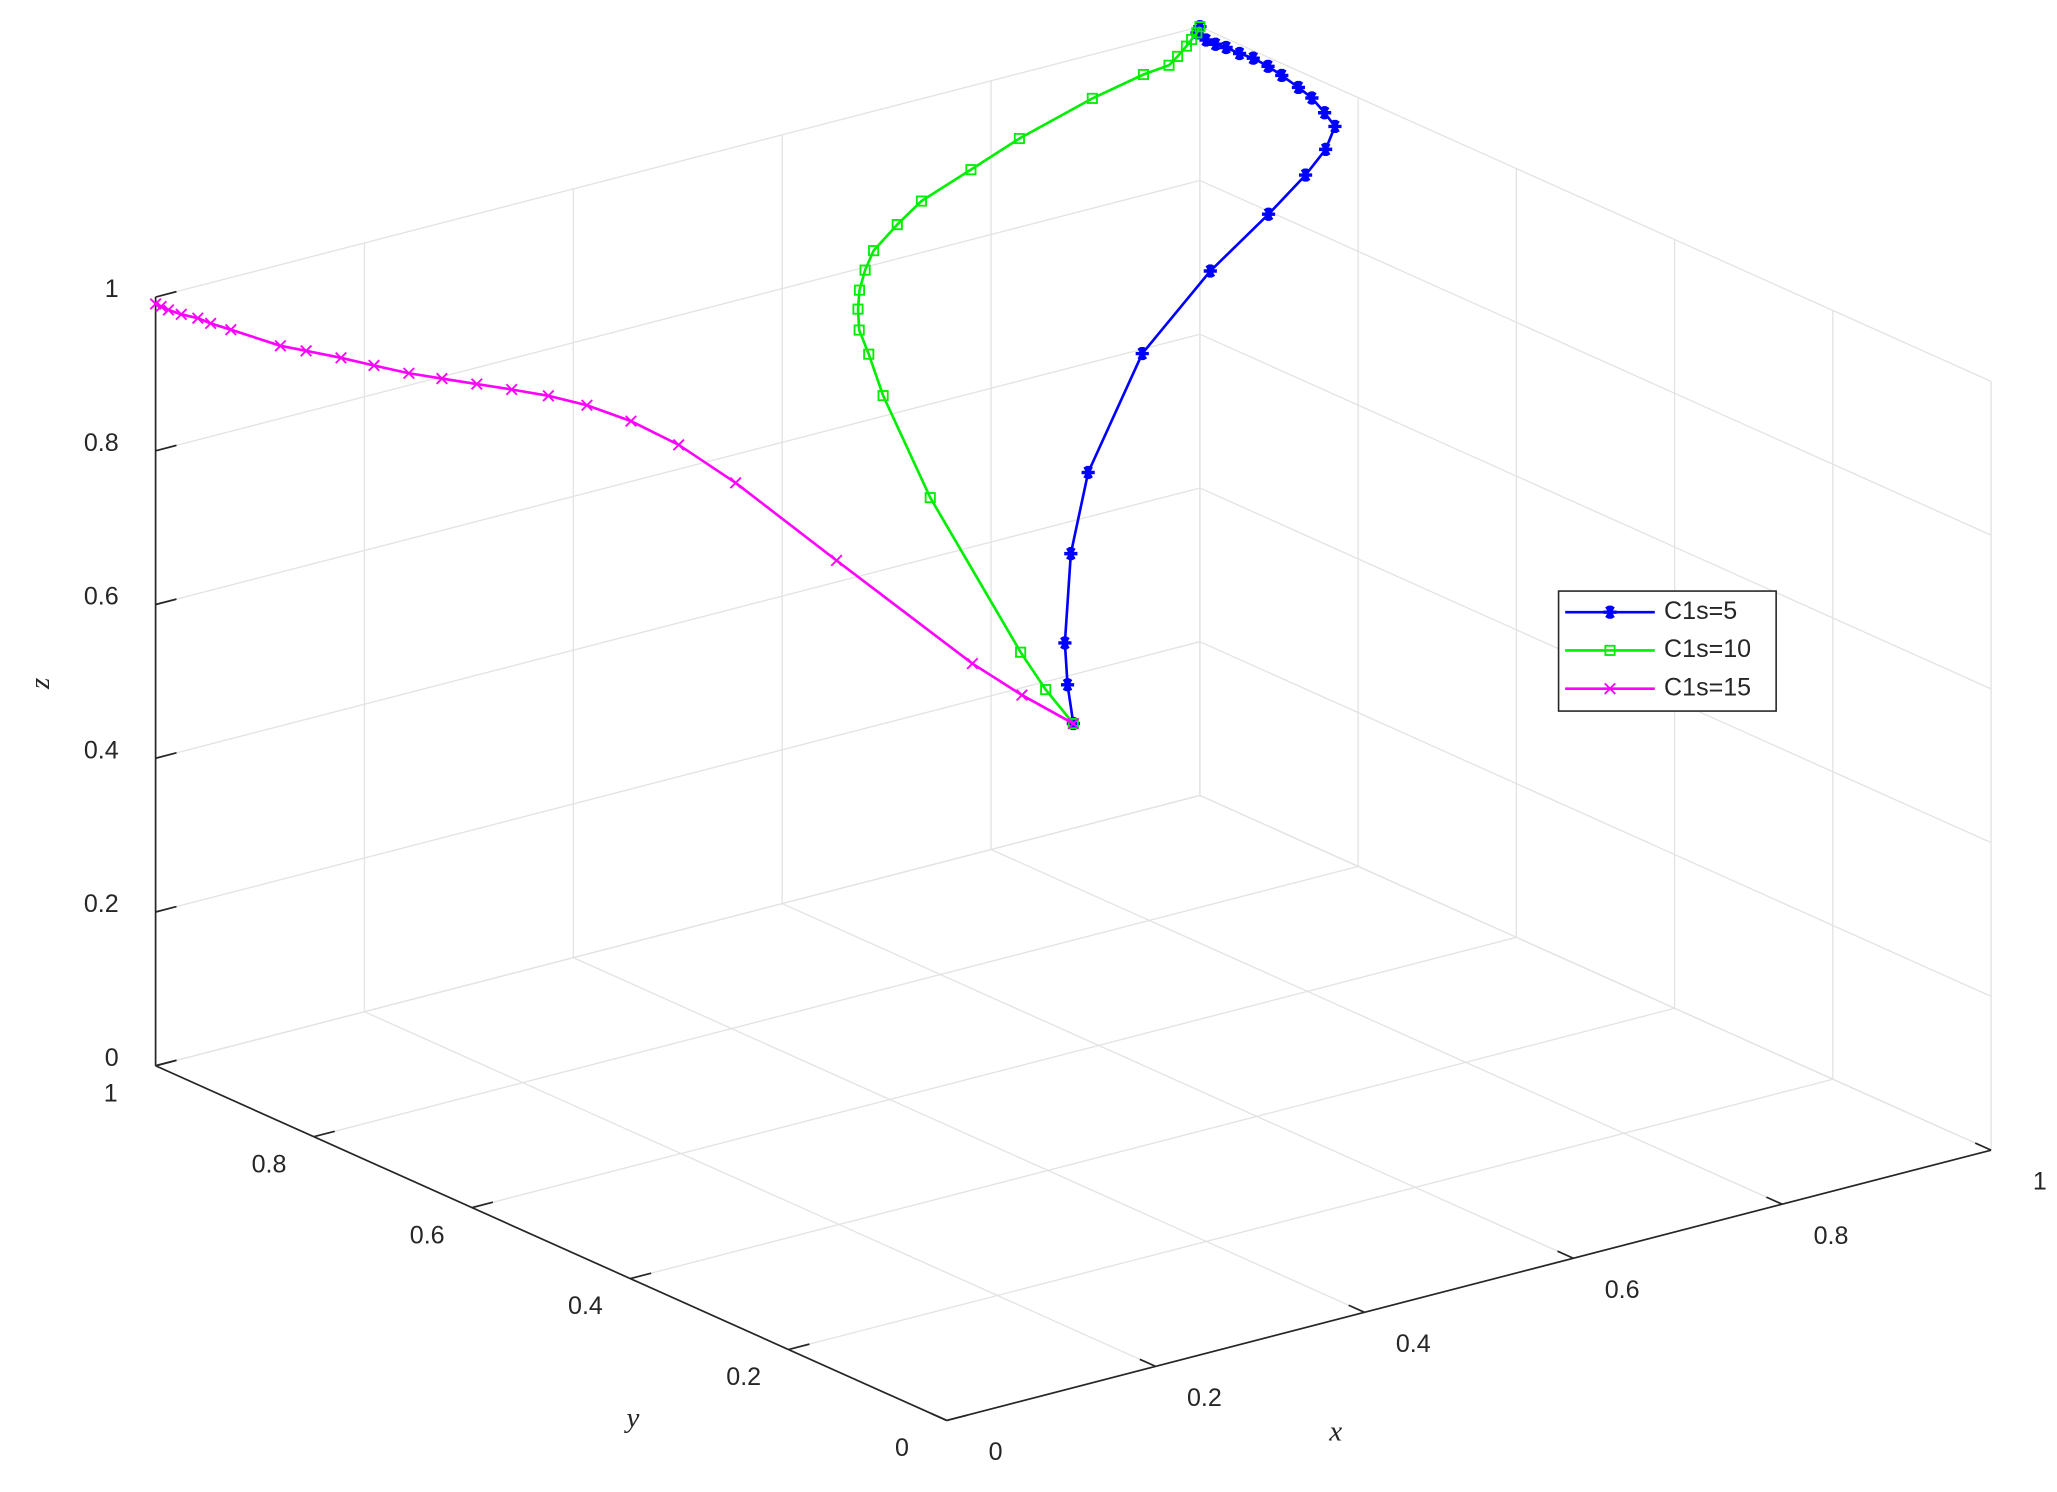  I want to click on z-tick-label: 1, so click(112, 289).